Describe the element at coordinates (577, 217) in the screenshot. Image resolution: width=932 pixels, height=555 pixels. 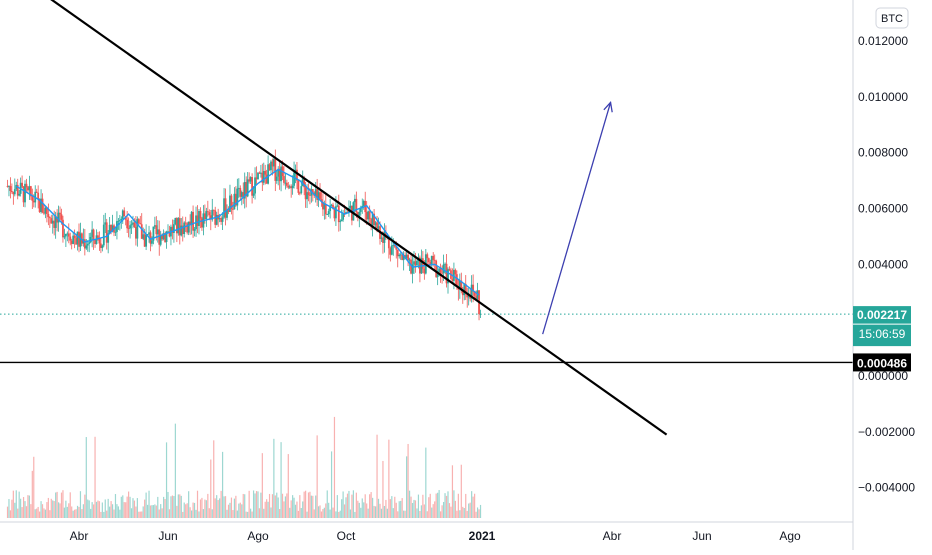
I see `projection-arrow` at that location.